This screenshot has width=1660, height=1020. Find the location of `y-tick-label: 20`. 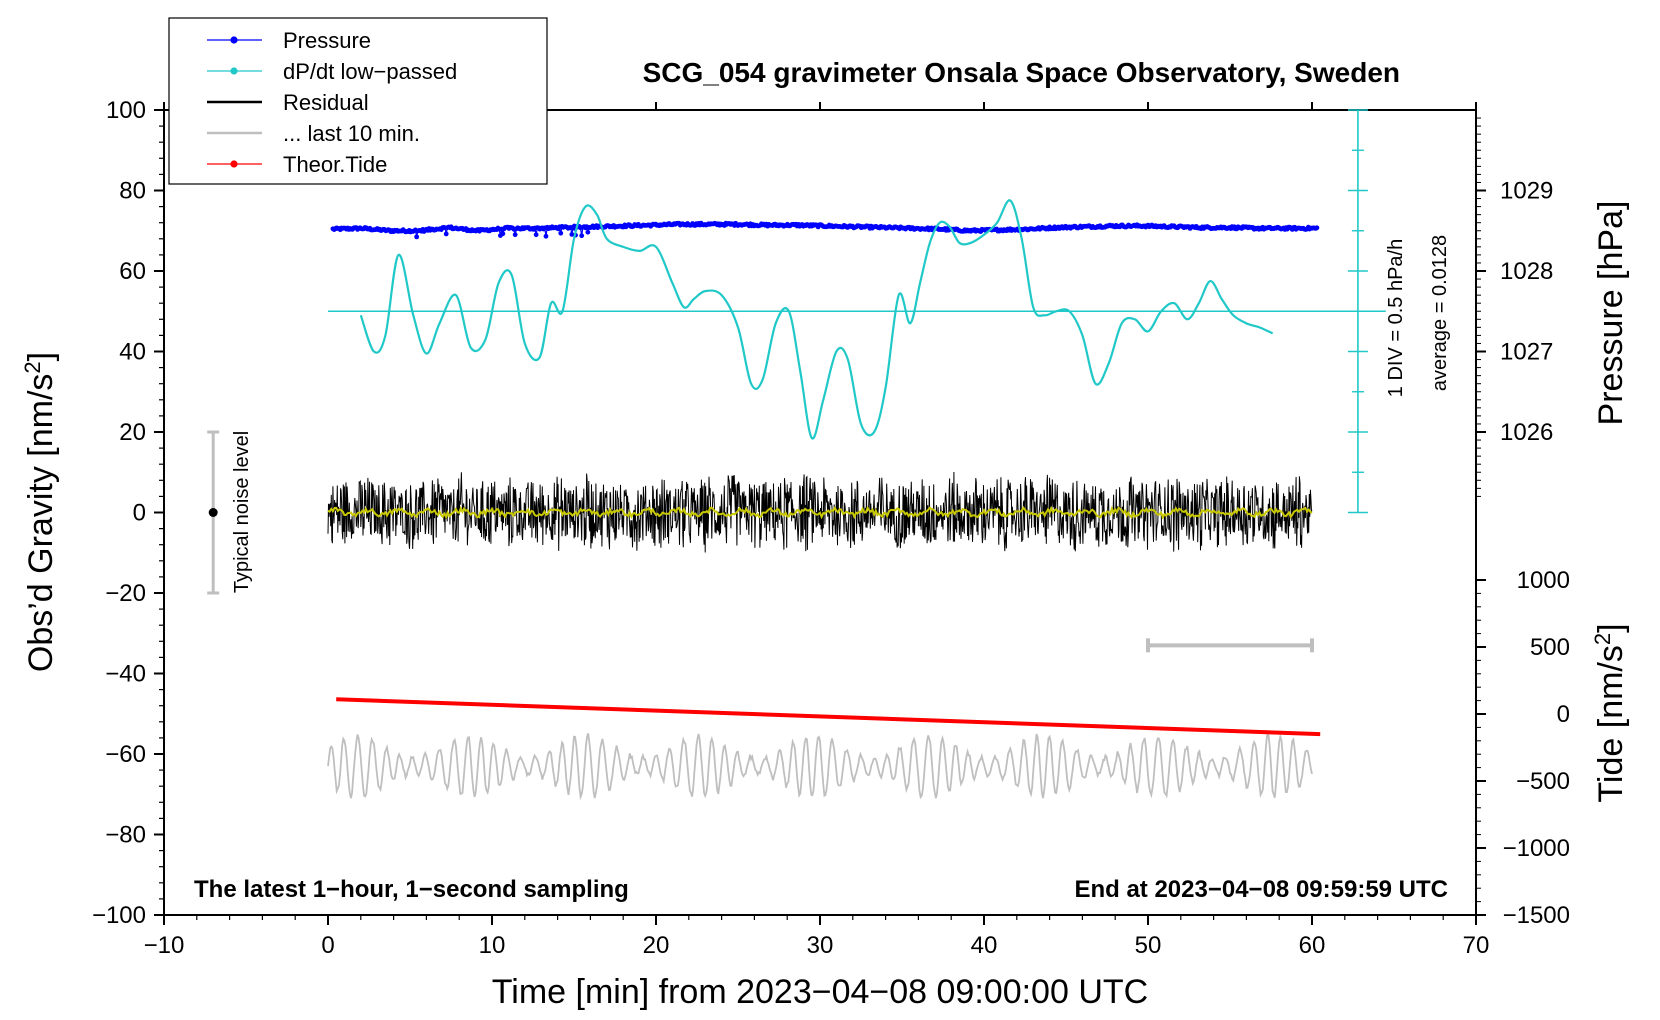

y-tick-label: 20 is located at coordinates (132, 432).